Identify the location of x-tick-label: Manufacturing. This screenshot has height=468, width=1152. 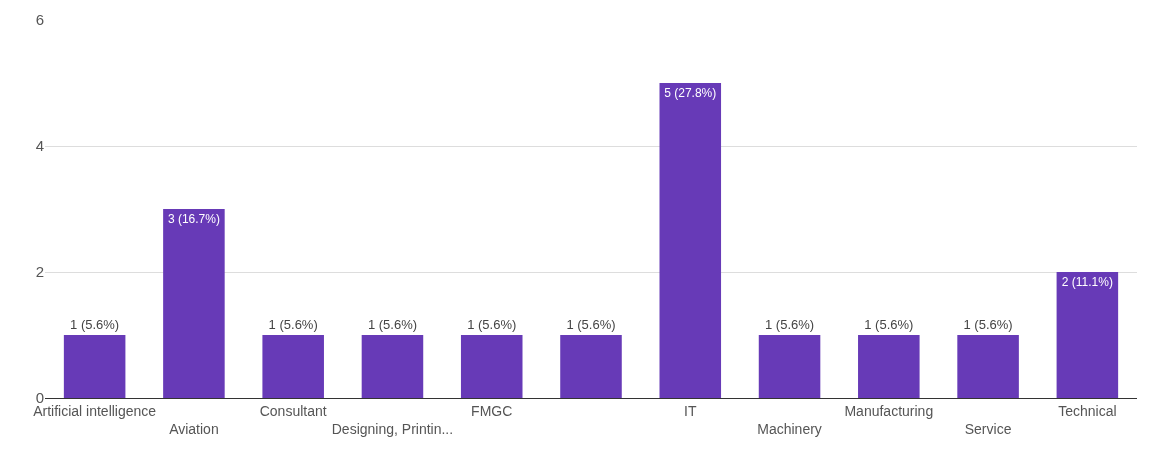
(889, 410).